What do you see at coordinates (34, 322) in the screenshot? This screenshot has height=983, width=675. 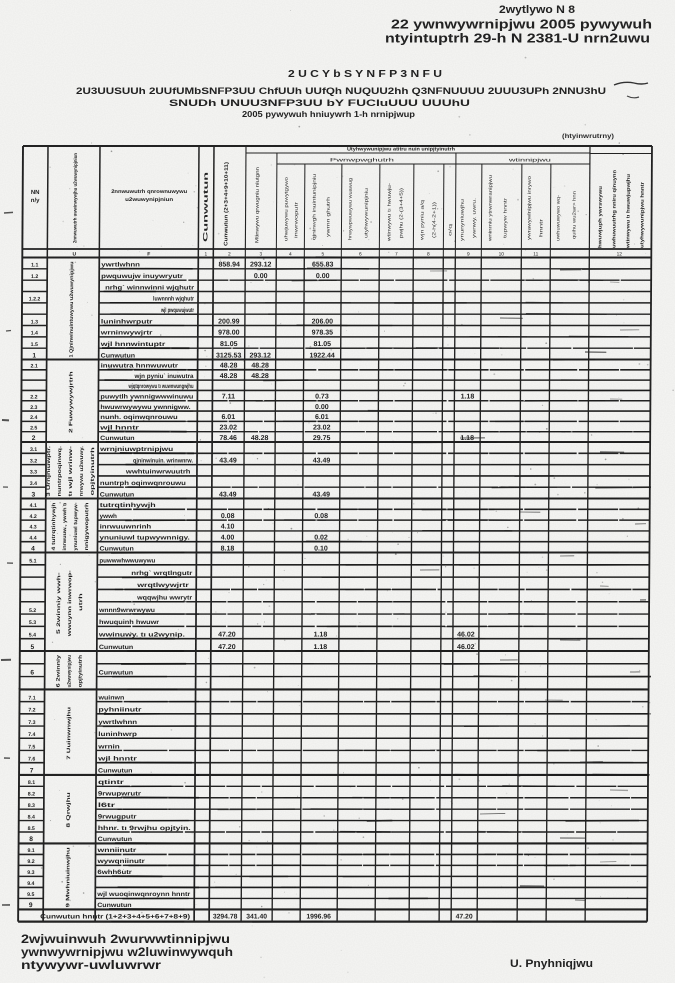 I see `svg-text: 1.3` at bounding box center [34, 322].